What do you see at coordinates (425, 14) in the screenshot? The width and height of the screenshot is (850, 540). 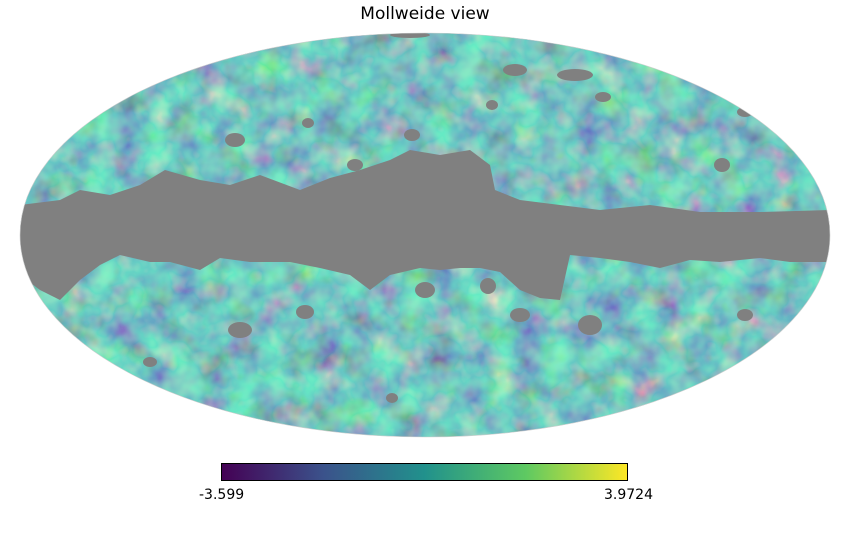 I see `map-title: Mollweide view` at bounding box center [425, 14].